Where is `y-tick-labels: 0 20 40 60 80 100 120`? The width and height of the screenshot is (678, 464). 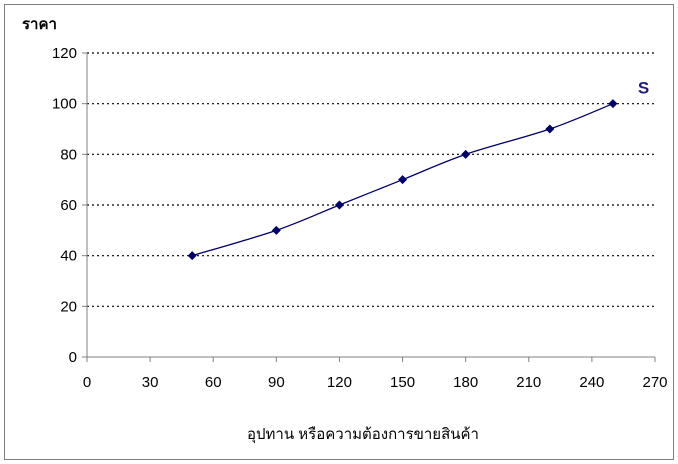
y-tick-labels: 0 20 40 60 80 100 120 is located at coordinates (69, 205).